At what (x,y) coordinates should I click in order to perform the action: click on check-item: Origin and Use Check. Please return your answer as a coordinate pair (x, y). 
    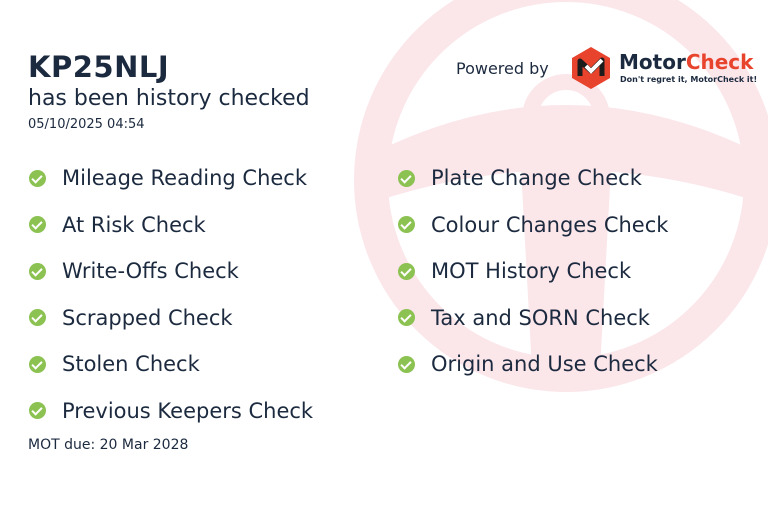
    Looking at the image, I should click on (533, 364).